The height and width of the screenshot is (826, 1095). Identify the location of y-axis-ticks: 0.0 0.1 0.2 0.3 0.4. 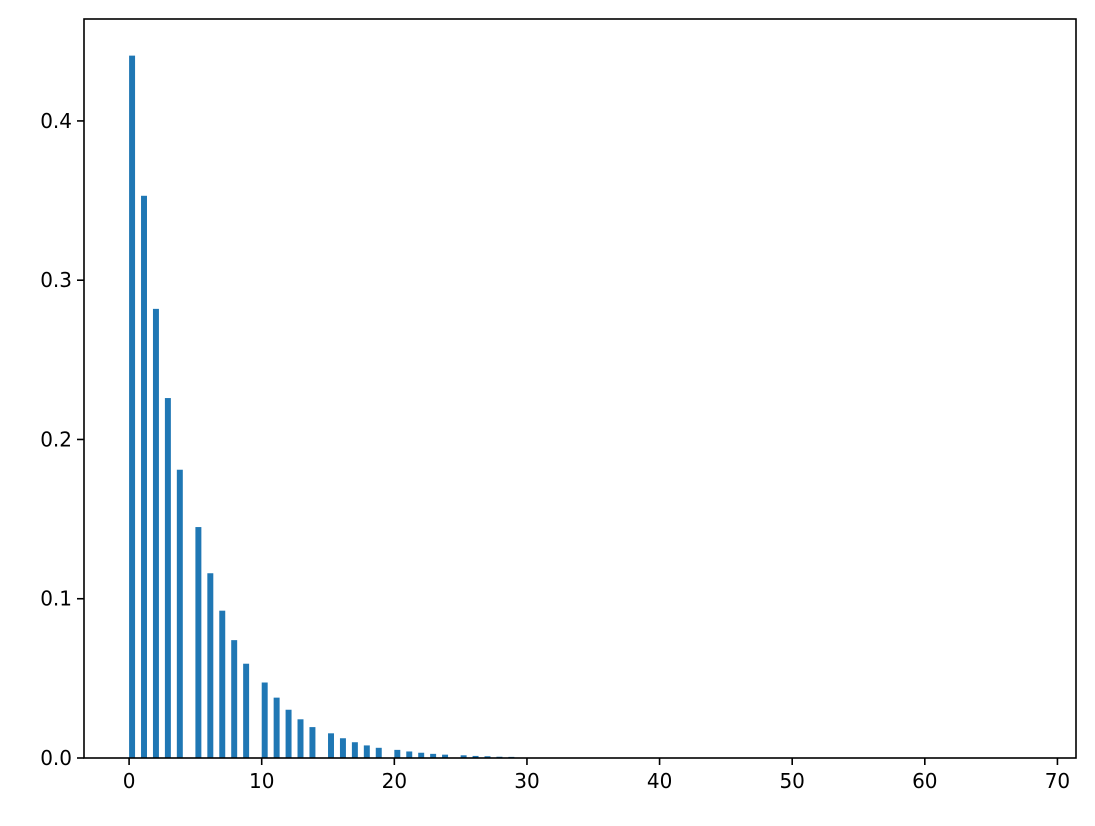
(62, 439).